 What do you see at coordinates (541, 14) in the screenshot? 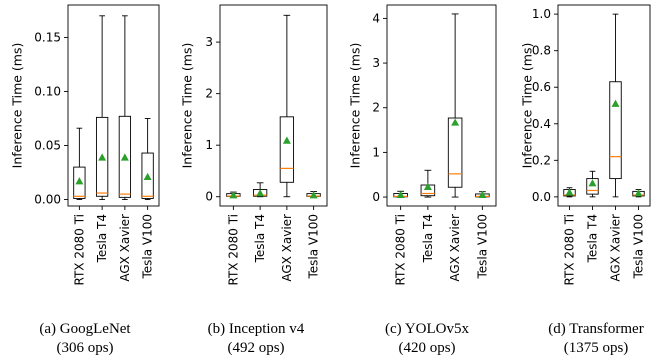
I see `y-tick-label: 1.0` at bounding box center [541, 14].